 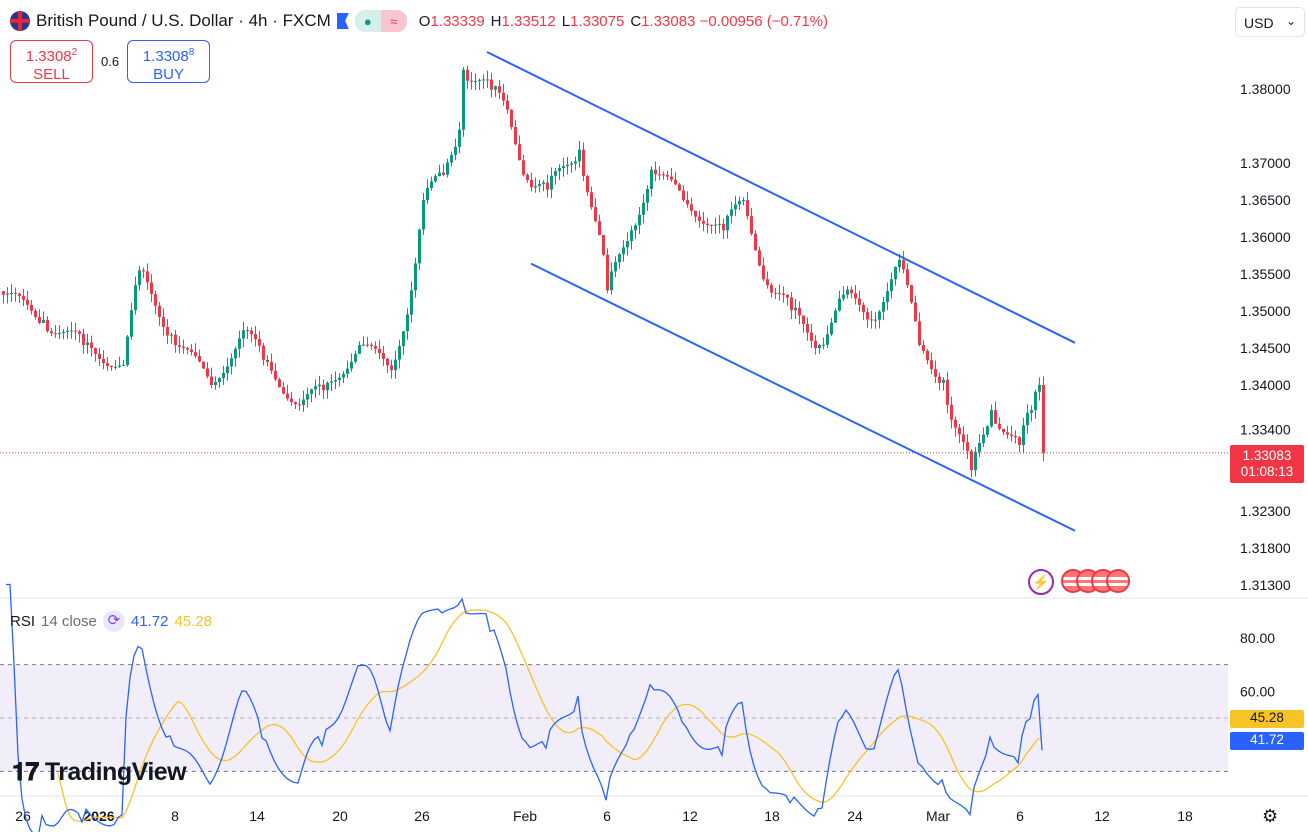 What do you see at coordinates (367, 21) in the screenshot?
I see `market-open-icon: ●` at bounding box center [367, 21].